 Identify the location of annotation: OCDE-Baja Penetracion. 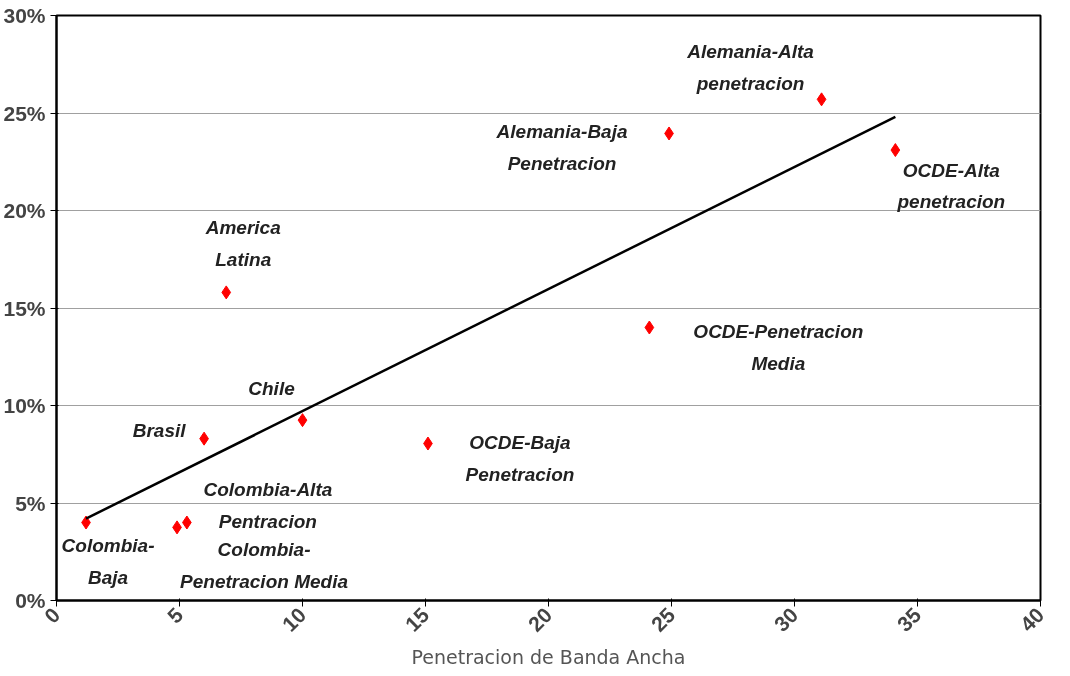
(520, 458).